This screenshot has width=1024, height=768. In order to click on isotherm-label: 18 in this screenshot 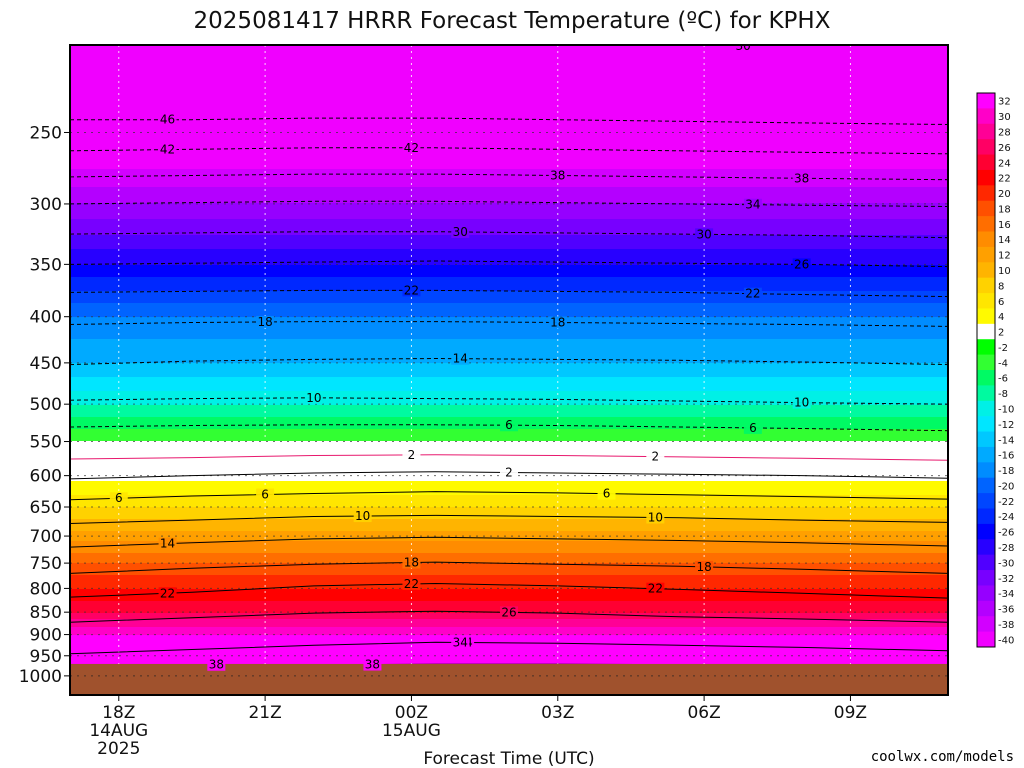, I will do `click(411, 562)`.